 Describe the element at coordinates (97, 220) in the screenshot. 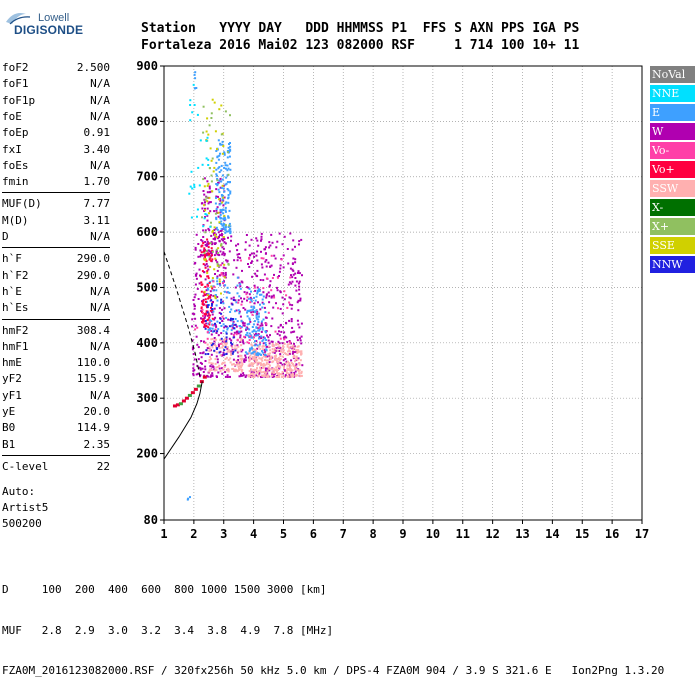

I see `param-value: 3.11` at that location.